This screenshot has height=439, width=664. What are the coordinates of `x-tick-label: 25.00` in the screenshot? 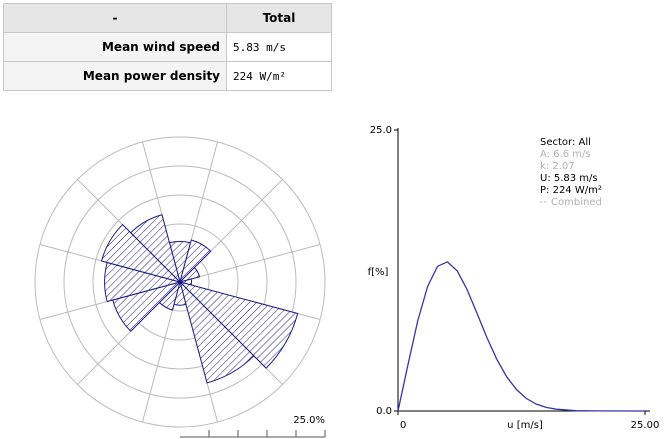 It's located at (645, 425).